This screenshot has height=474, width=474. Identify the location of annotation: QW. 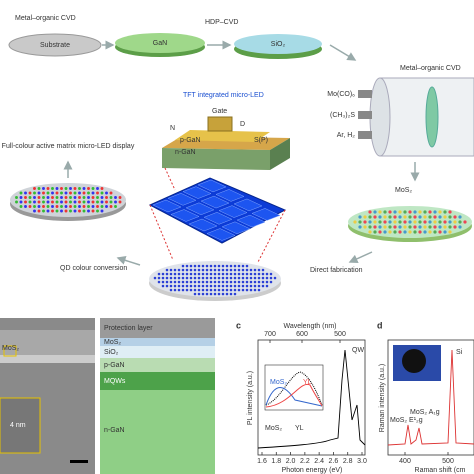
(358, 350).